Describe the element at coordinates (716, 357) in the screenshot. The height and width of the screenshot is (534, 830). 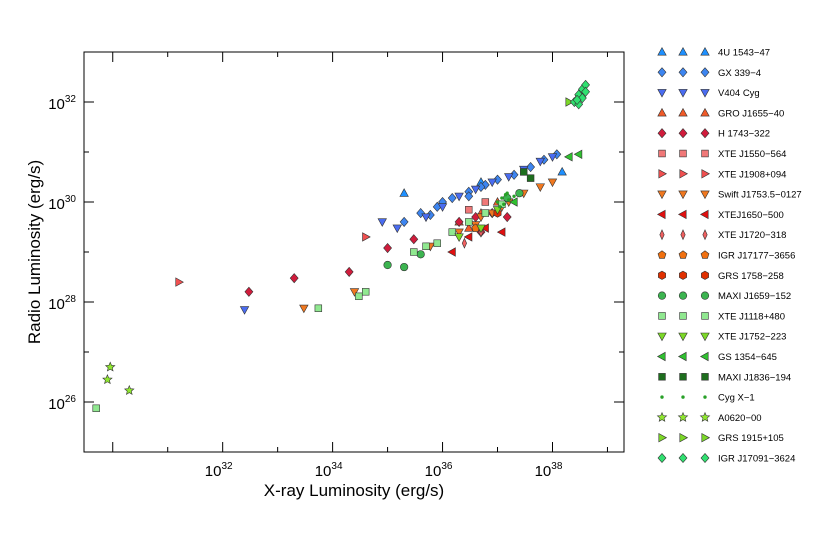
I see `legend-entry: GS 1354−645` at that location.